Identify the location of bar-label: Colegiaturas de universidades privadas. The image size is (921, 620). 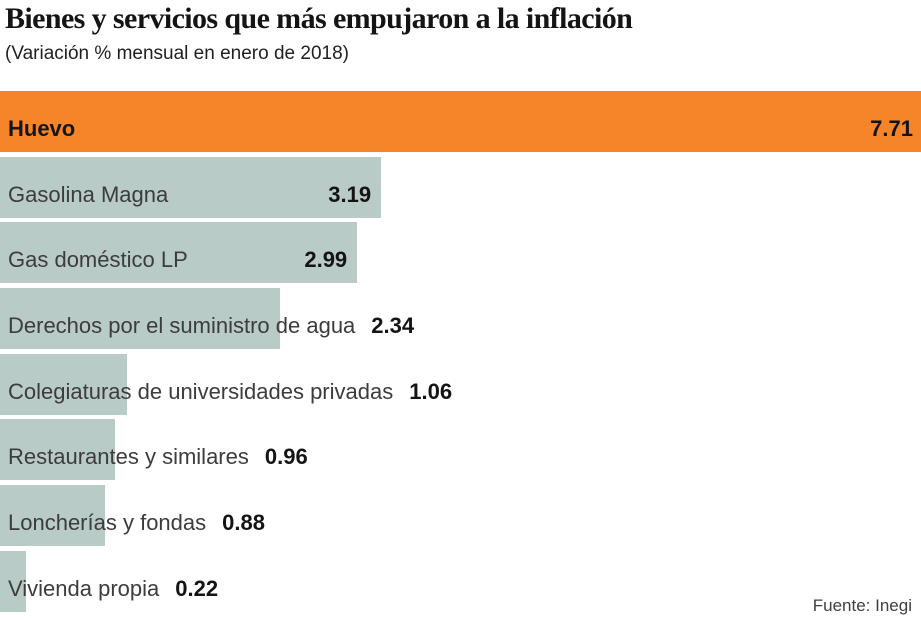
(201, 391).